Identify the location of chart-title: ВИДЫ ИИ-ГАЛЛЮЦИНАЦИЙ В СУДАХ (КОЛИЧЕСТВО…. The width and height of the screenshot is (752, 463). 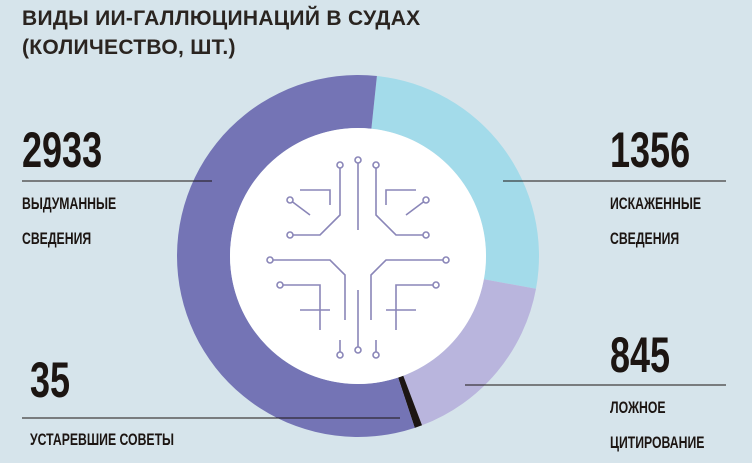
(221, 33).